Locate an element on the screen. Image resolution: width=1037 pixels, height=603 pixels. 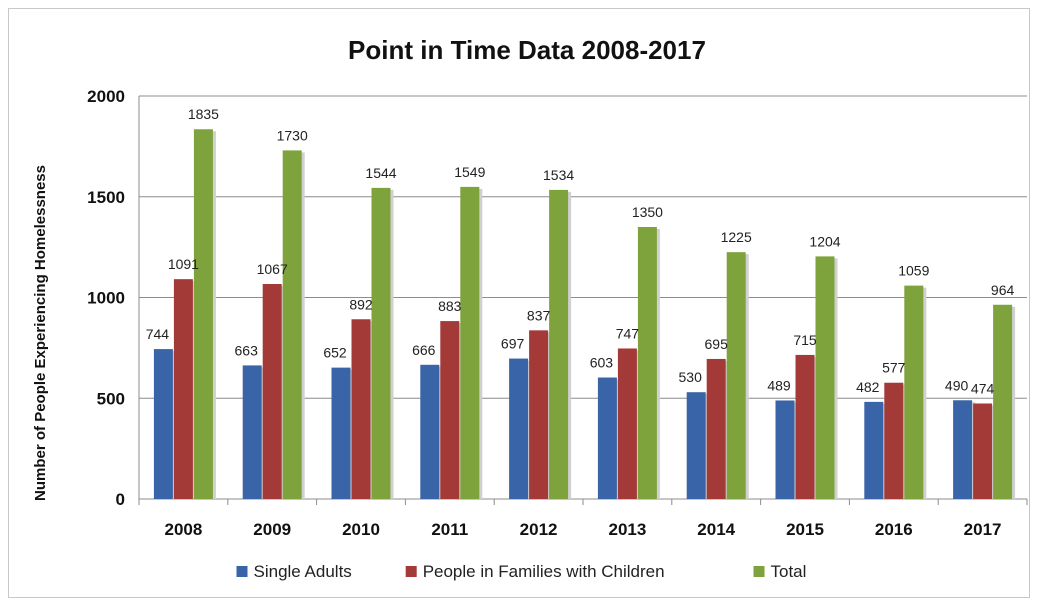
x-tick-label: 2017 is located at coordinates (983, 529).